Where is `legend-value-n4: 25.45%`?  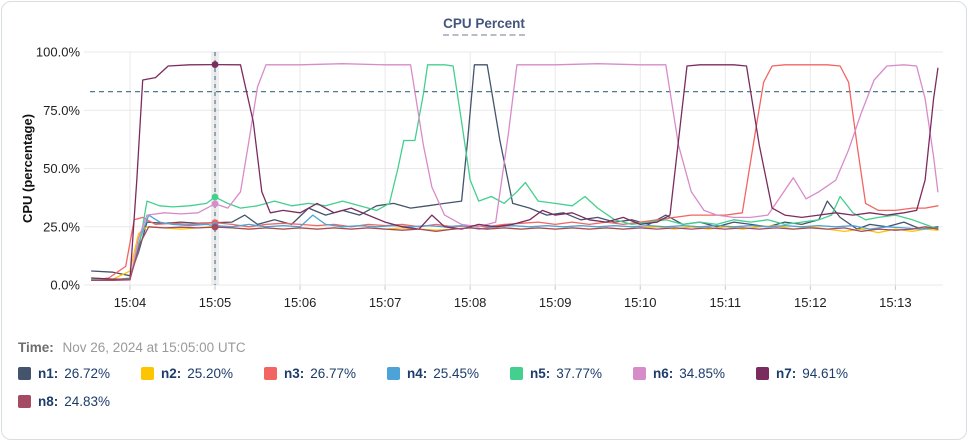 legend-value-n4: 25.45% is located at coordinates (456, 373).